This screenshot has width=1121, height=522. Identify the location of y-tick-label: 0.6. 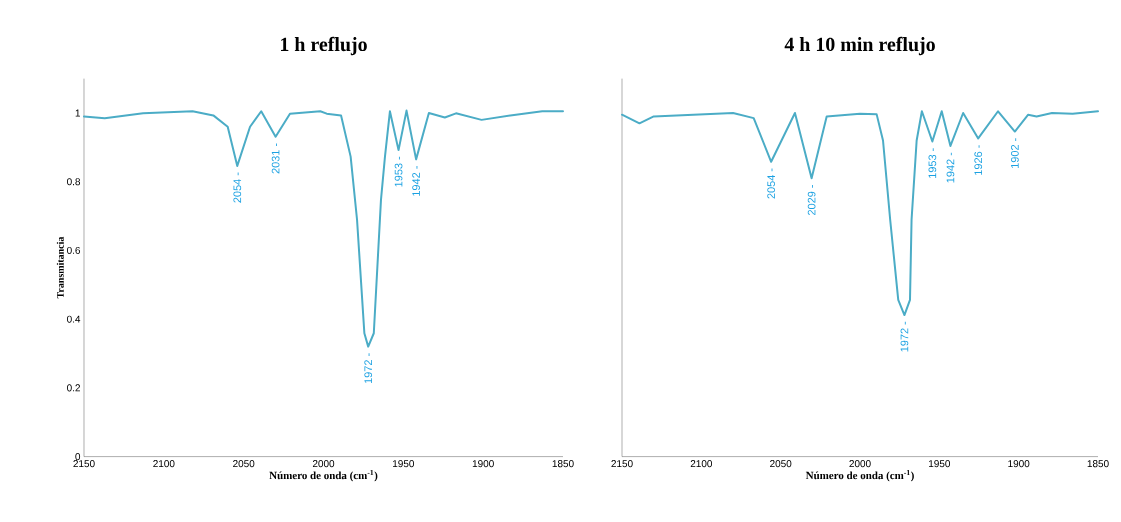
(74, 250).